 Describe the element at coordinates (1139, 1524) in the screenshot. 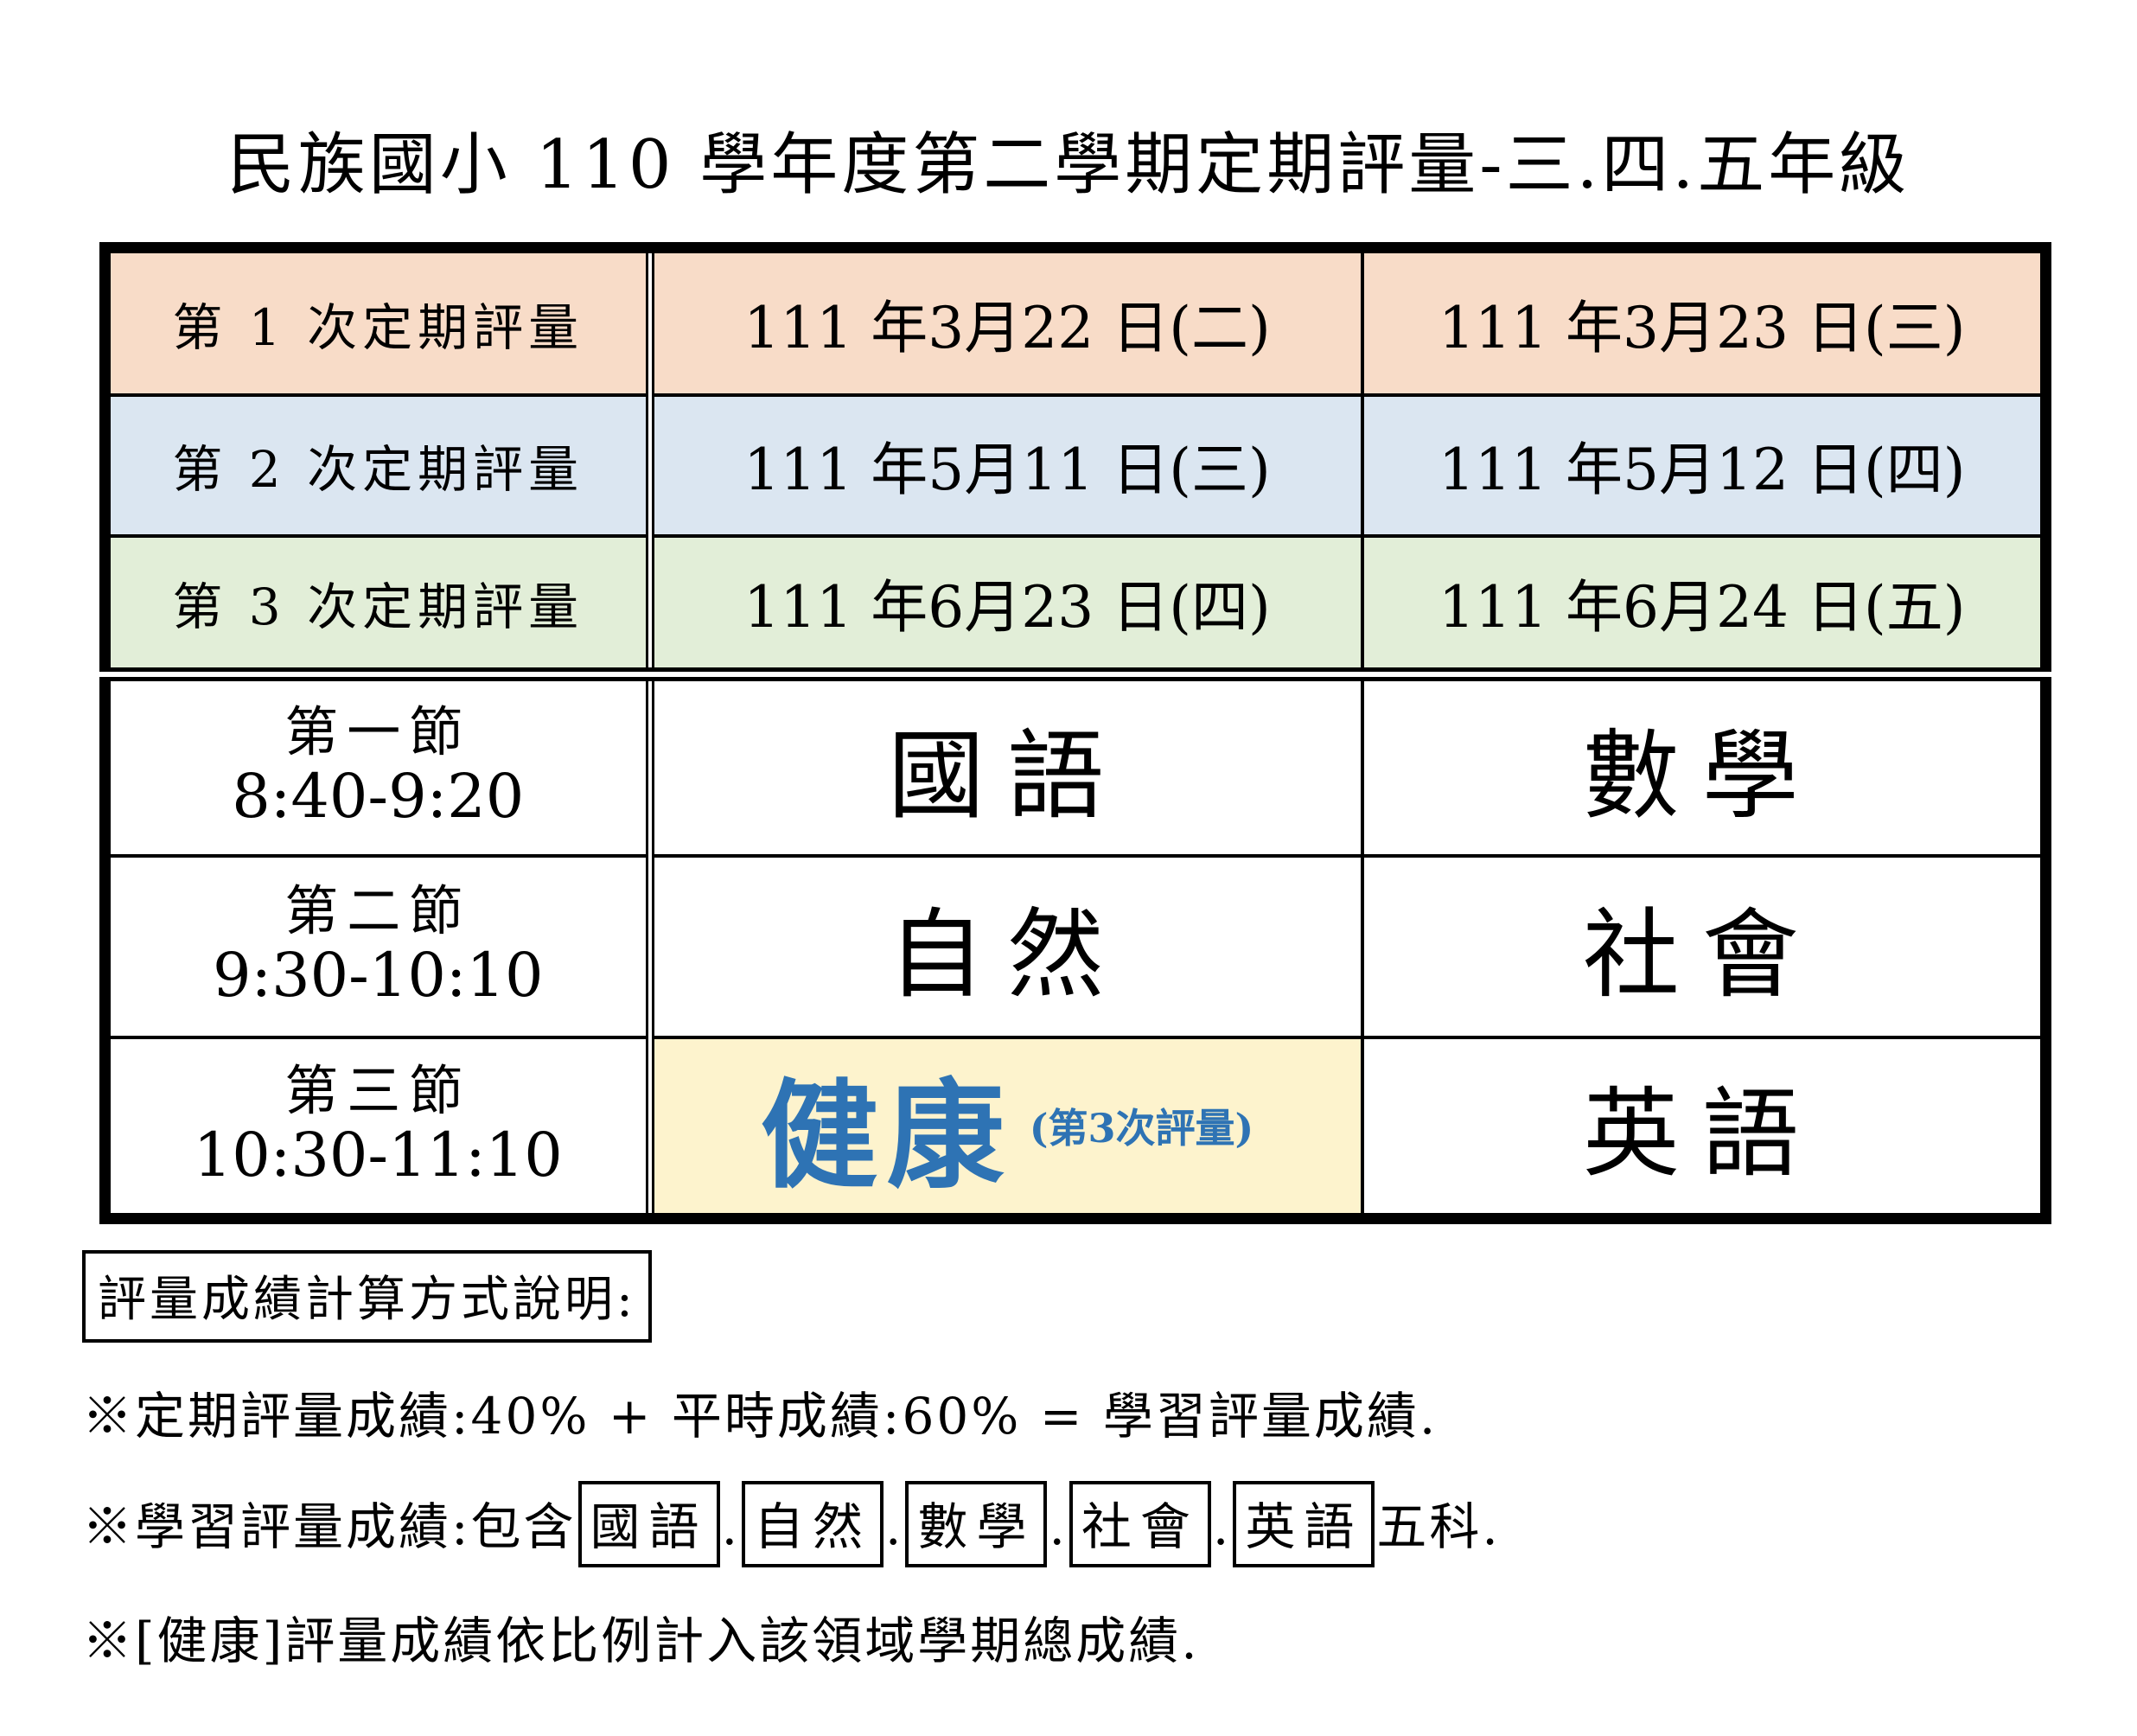

I see `boxed-subject: 社會` at that location.